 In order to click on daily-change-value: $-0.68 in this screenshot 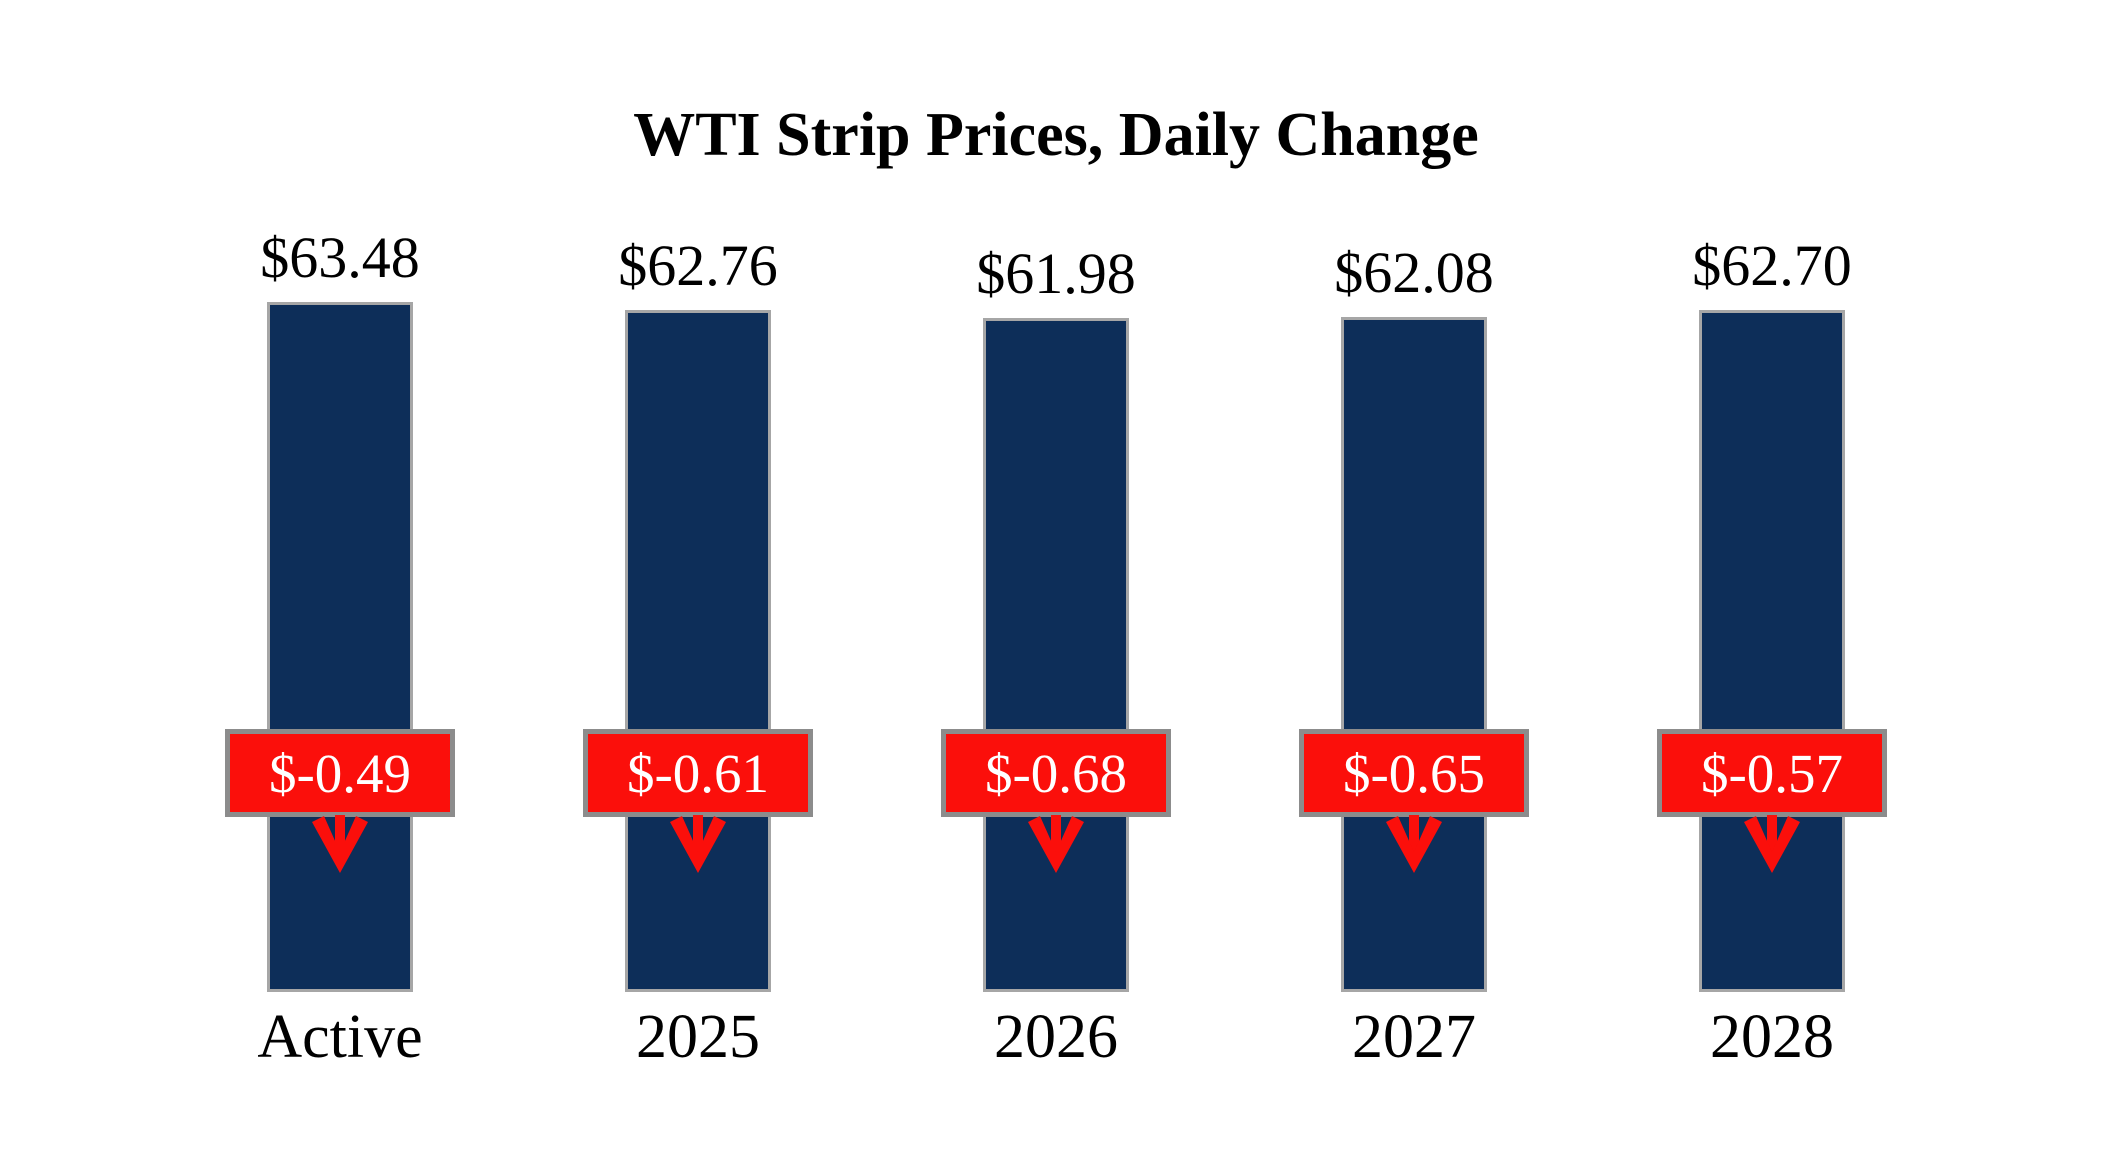, I will do `click(1056, 773)`.